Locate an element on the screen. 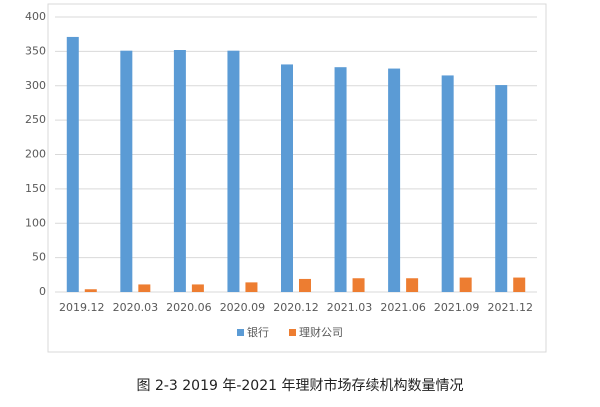 The image size is (600, 407). x-tick-label: 2021.06 is located at coordinates (403, 307).